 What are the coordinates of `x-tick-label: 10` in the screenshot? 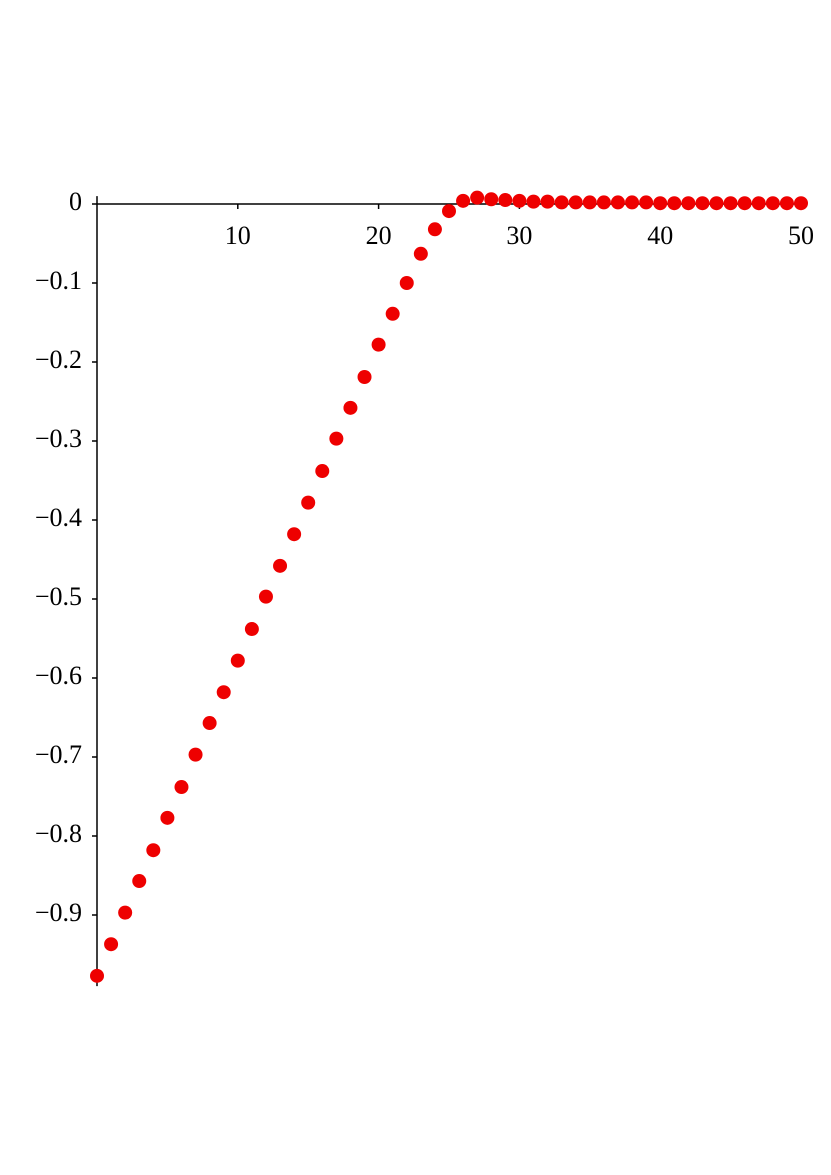 It's located at (238, 235).